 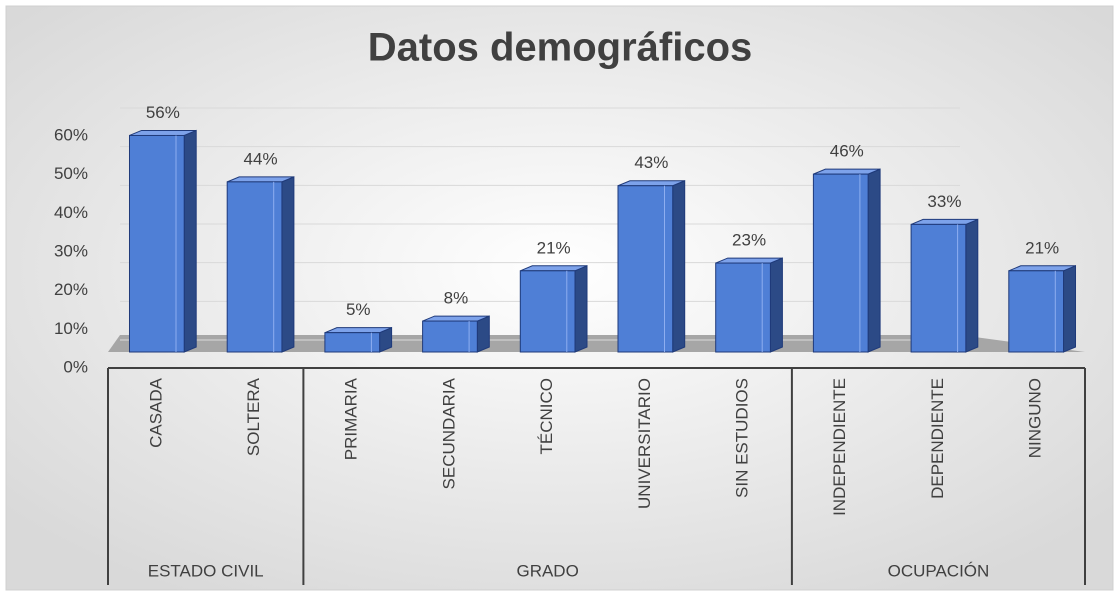 I want to click on value-label: 44%, so click(x=261, y=158).